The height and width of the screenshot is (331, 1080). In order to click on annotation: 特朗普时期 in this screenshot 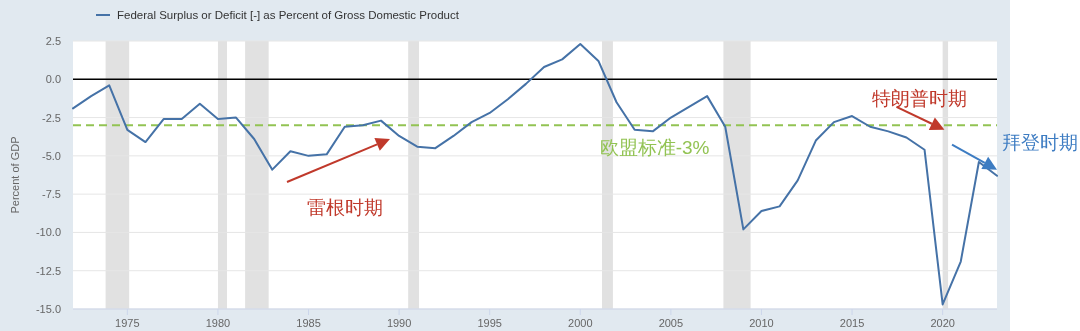, I will do `click(919, 98)`.